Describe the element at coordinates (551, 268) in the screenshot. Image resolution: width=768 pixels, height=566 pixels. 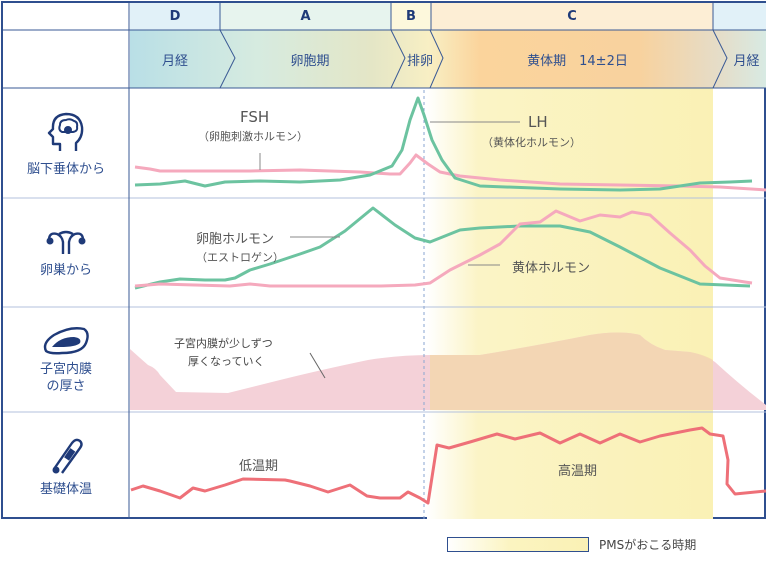
I see `progesterone-label: 黄体ホルモン` at that location.